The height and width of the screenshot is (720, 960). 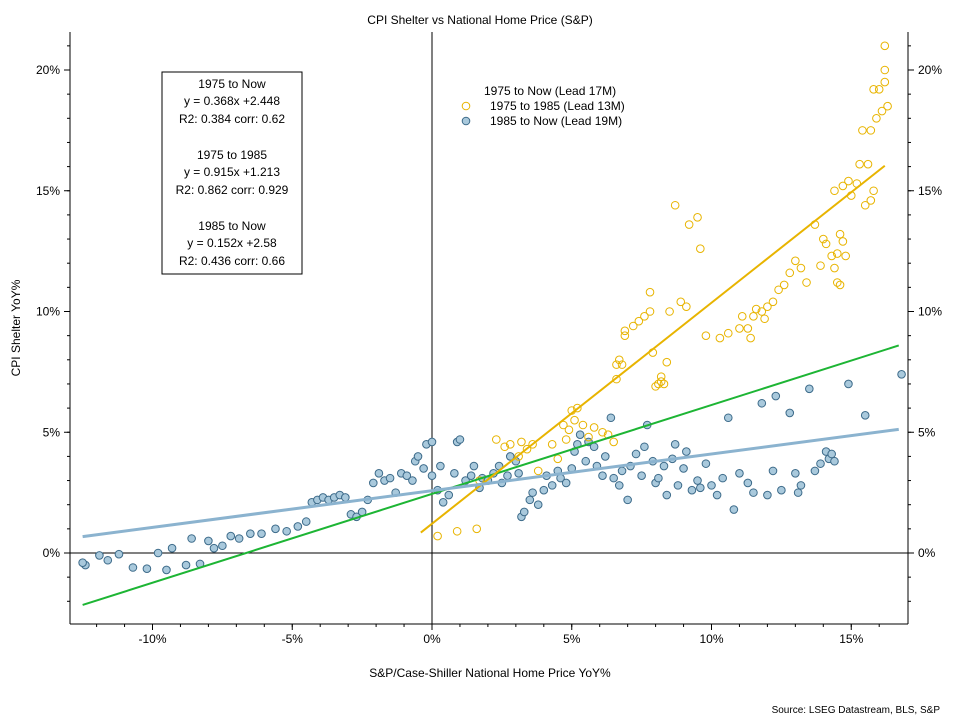 I want to click on stats-line: y = 0.152x +2.58, so click(x=232, y=243).